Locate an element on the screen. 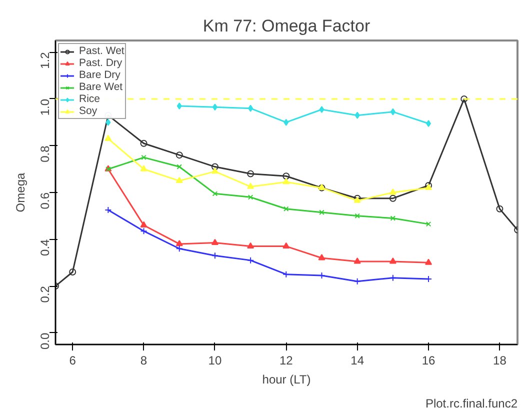  legend-label: Past. Wet is located at coordinates (101, 51).